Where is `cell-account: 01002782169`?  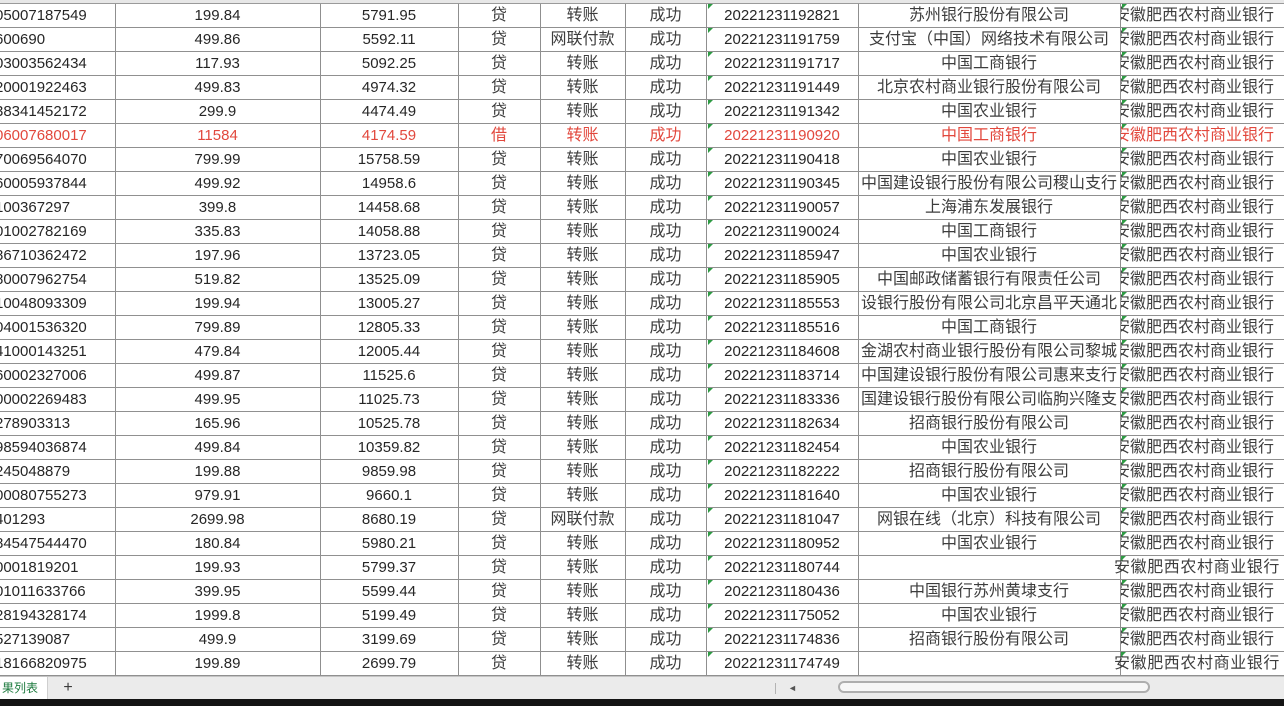
cell-account: 01002782169 is located at coordinates (43, 231).